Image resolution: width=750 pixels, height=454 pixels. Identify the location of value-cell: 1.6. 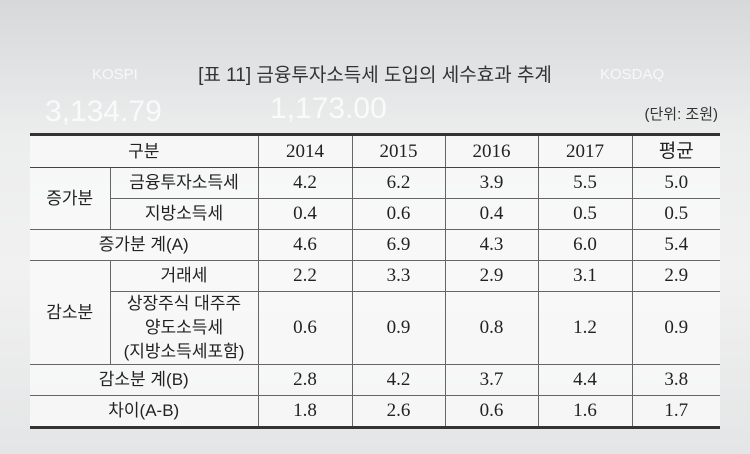
(585, 411).